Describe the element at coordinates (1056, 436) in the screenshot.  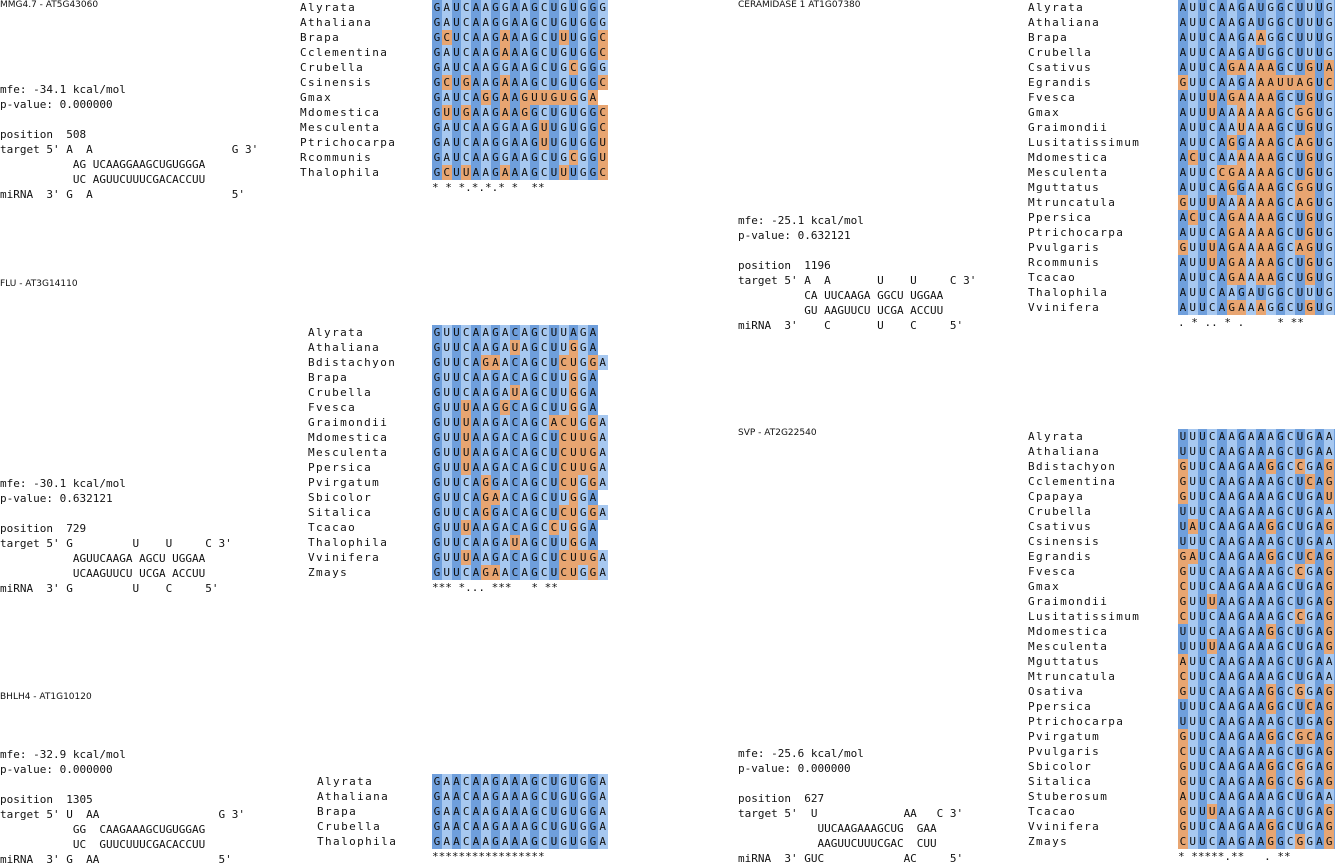
I see `species-name: Alyrata` at that location.